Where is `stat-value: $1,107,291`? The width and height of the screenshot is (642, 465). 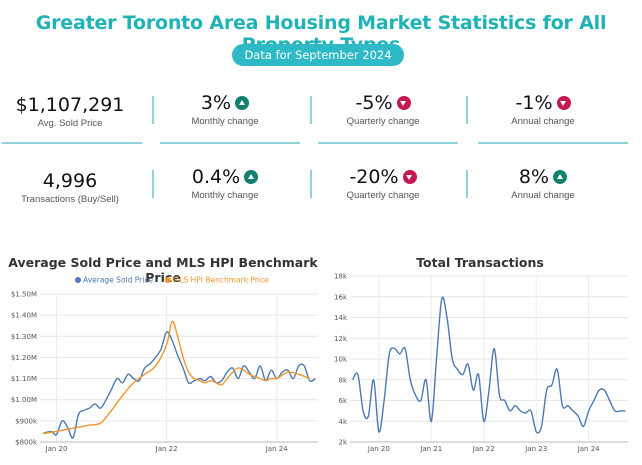 stat-value: $1,107,291 is located at coordinates (70, 105).